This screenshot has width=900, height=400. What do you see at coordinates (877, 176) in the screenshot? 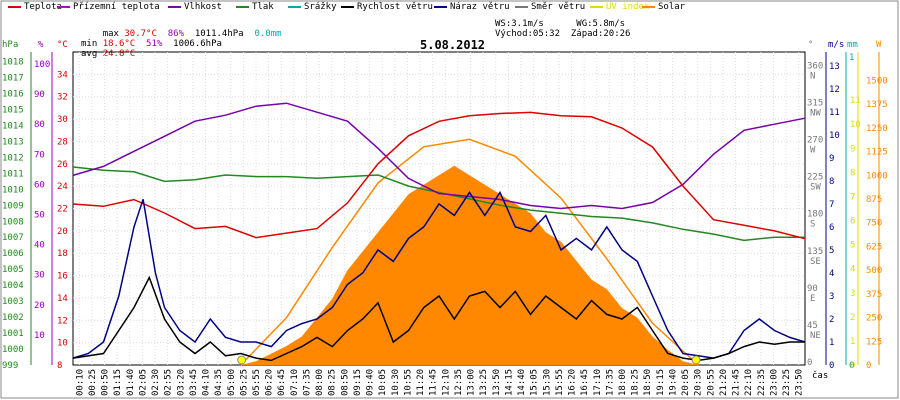
I see `w-tick: 1000` at bounding box center [877, 176].